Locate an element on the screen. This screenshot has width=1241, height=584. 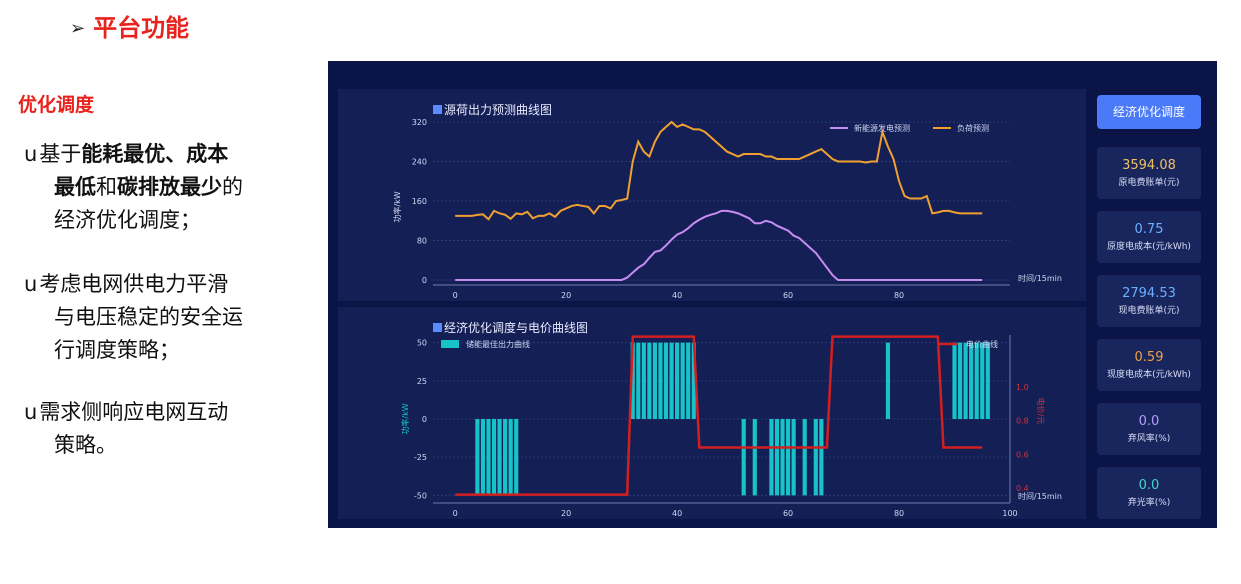
y2-tick-label: 0.4 is located at coordinates (1022, 488).